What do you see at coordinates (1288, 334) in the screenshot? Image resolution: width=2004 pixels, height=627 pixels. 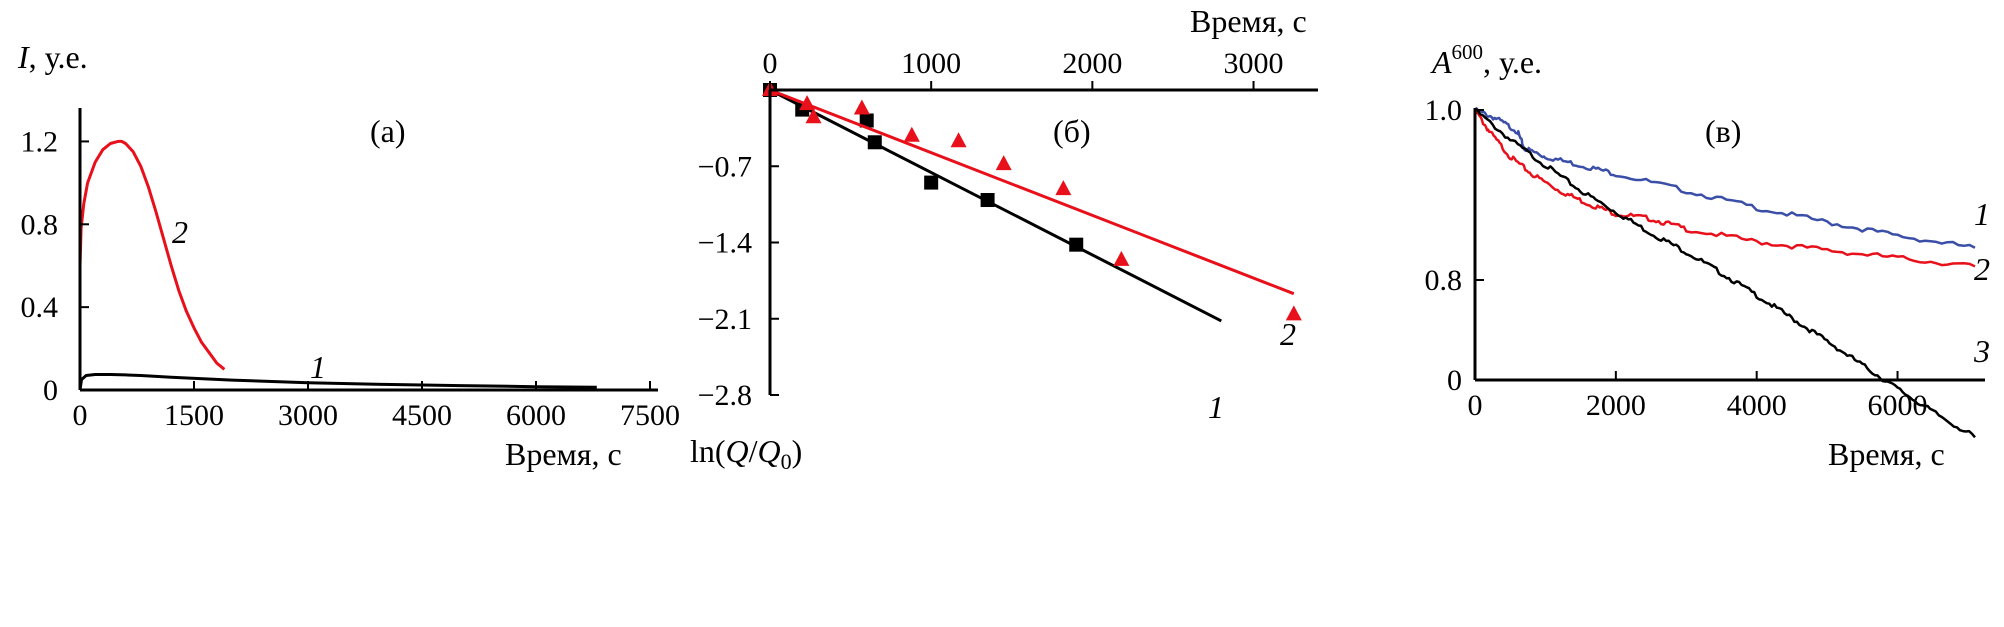 I see `chart-b-curve-label-2: 2` at bounding box center [1288, 334].